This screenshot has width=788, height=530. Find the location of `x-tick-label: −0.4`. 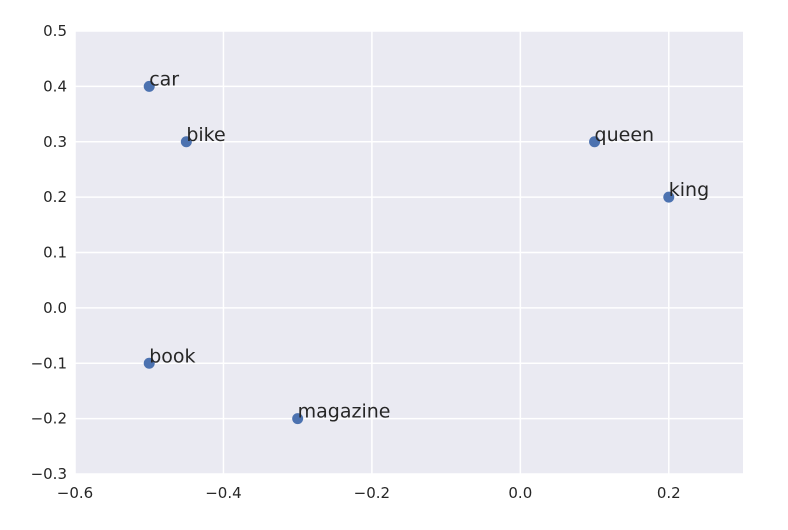

x-tick-label: −0.4 is located at coordinates (223, 493).